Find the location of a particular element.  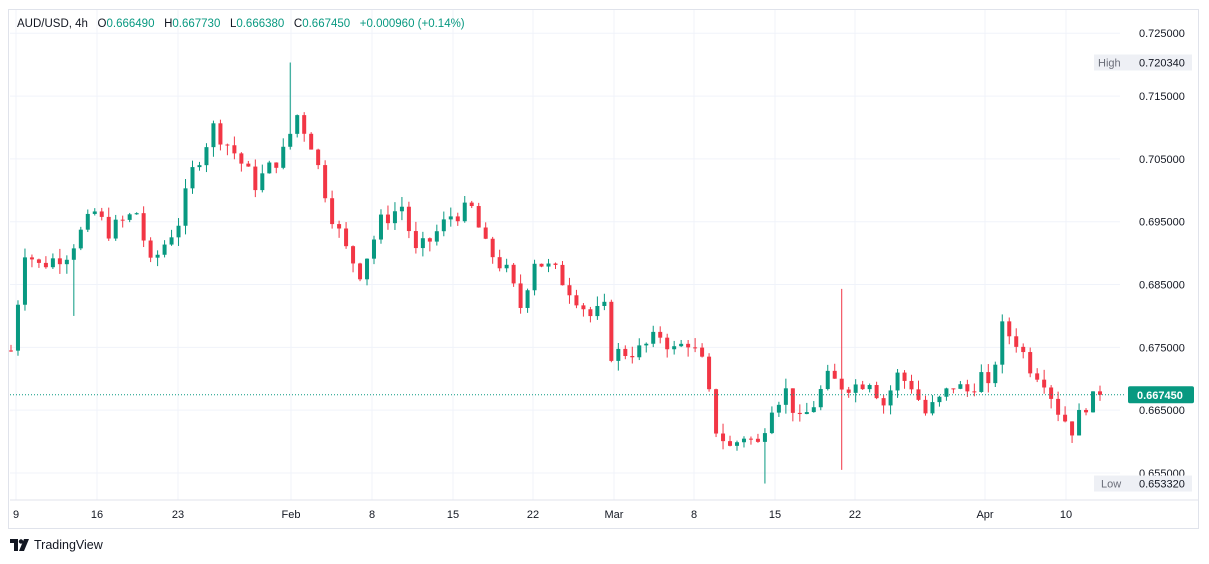

time-tick-label: 16 is located at coordinates (97, 515).